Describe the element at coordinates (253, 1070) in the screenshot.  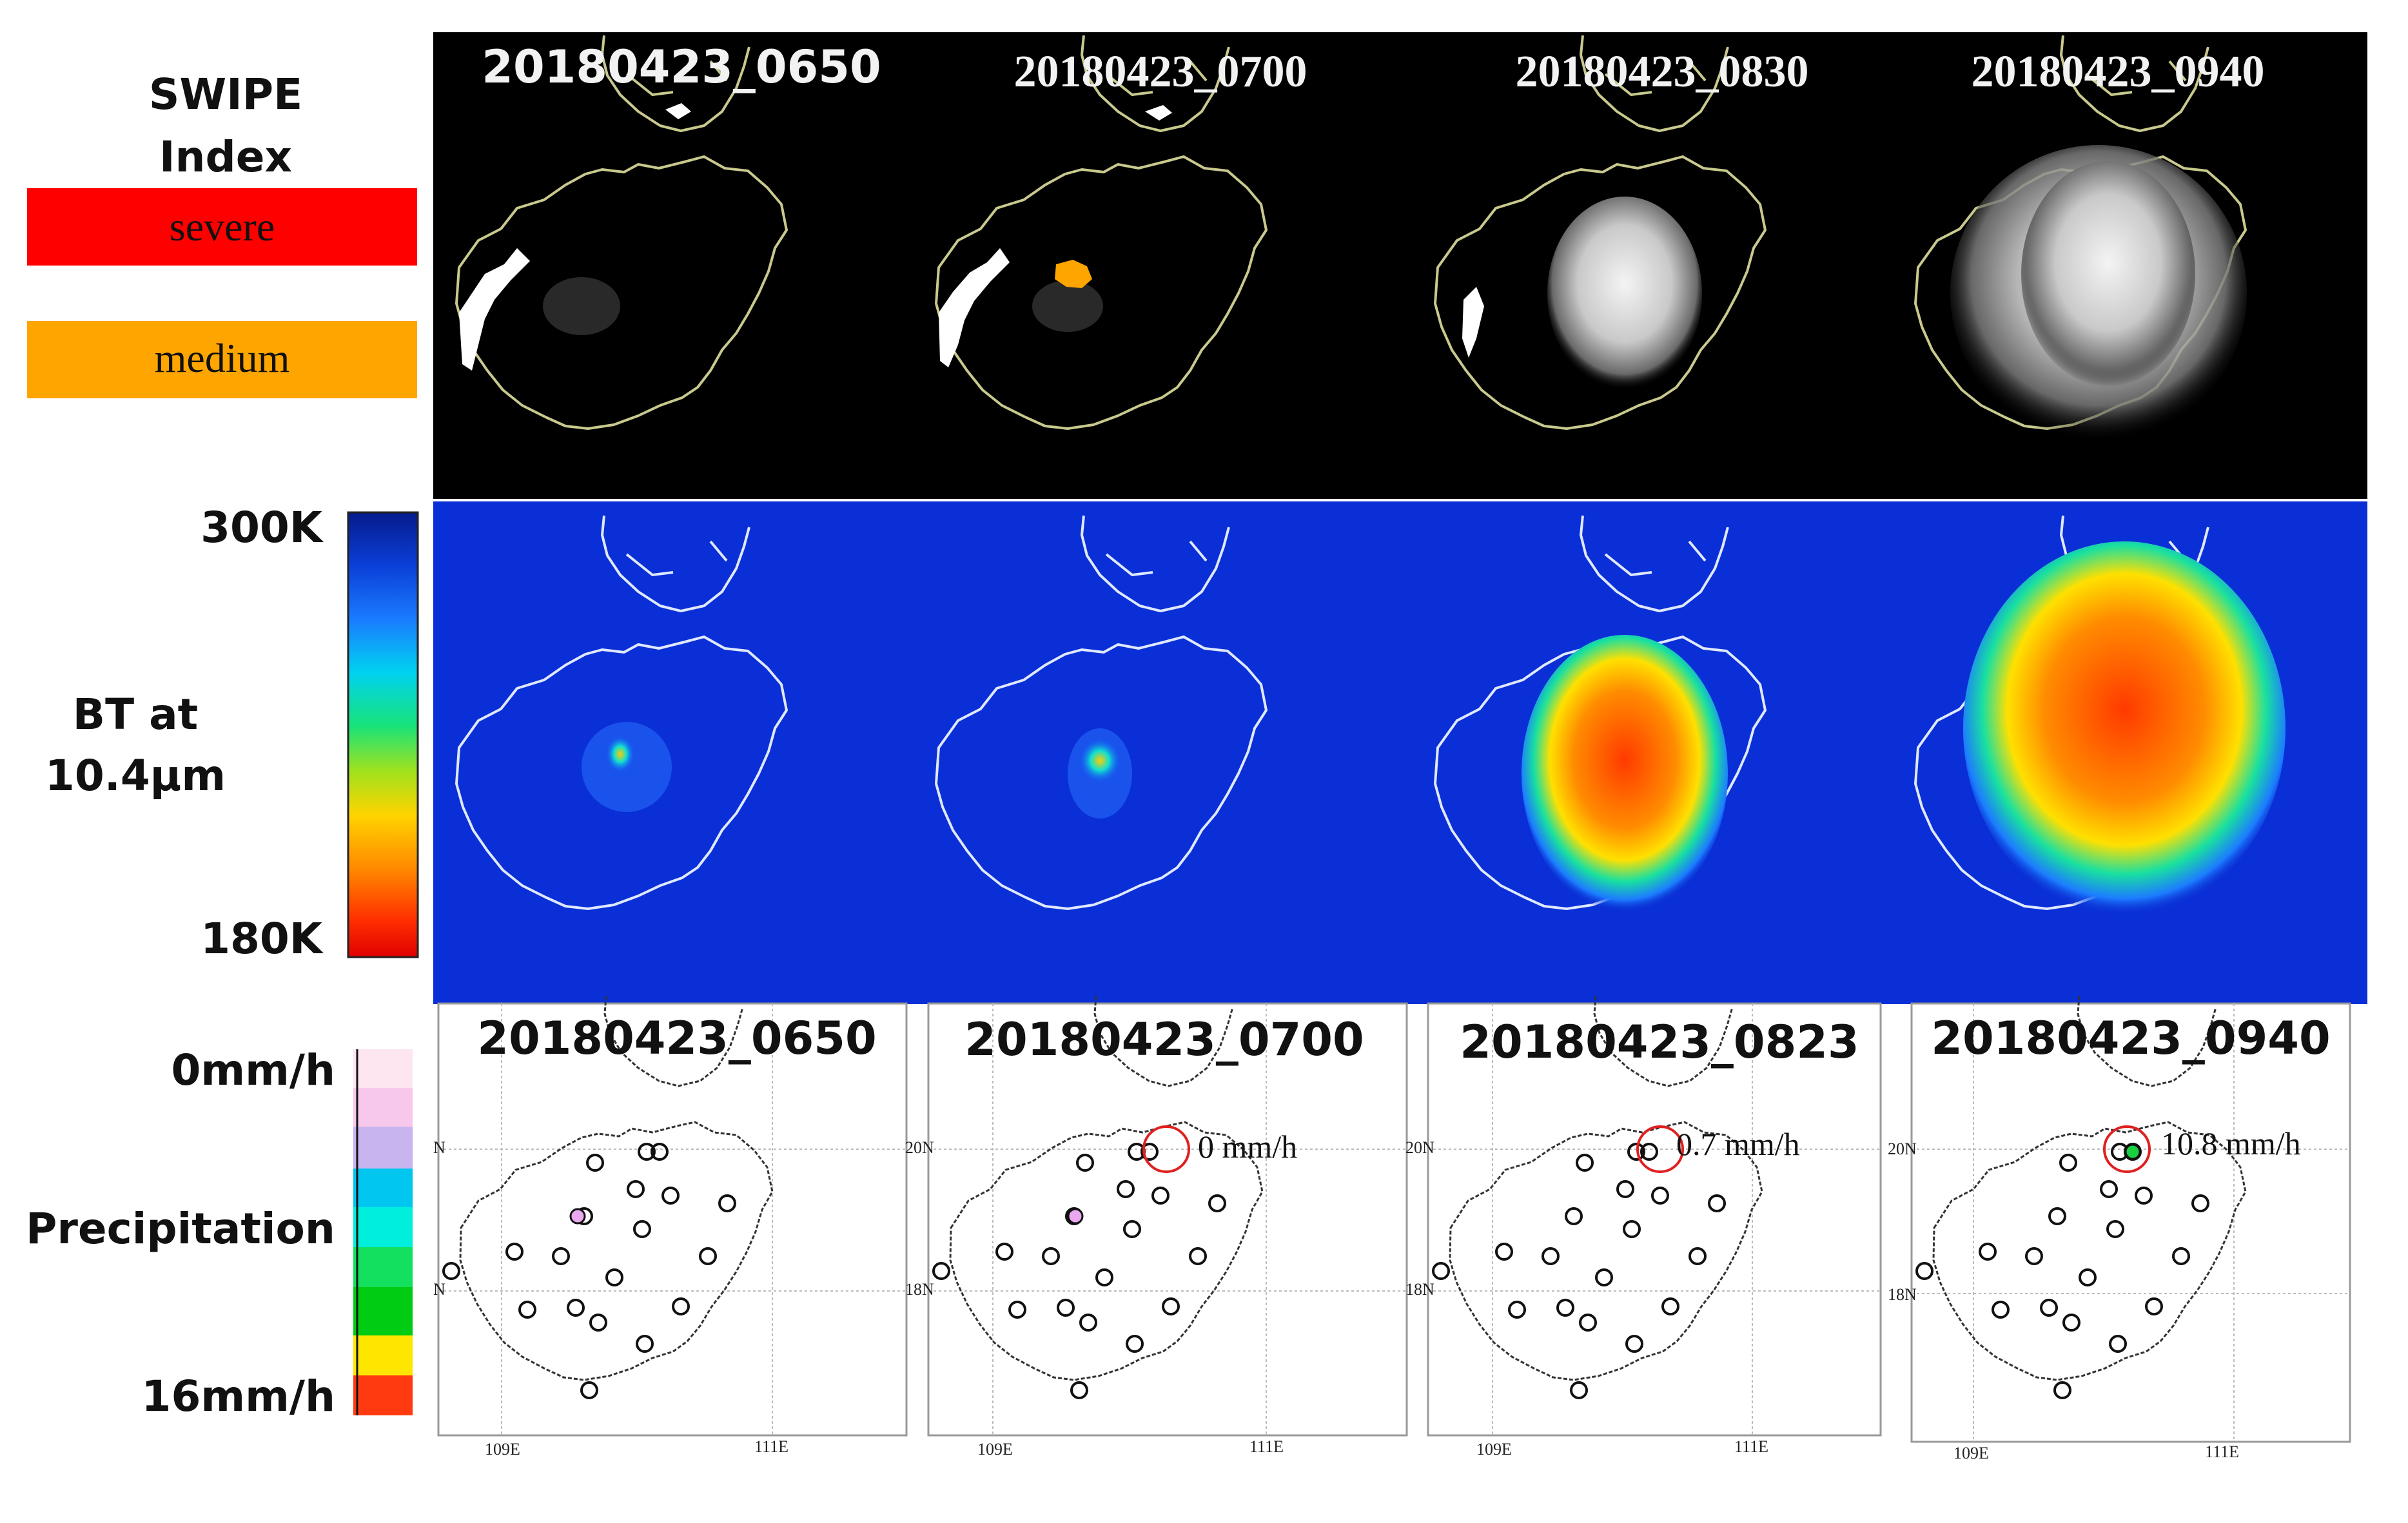
I see `precip-min-label: 0mm/h` at that location.